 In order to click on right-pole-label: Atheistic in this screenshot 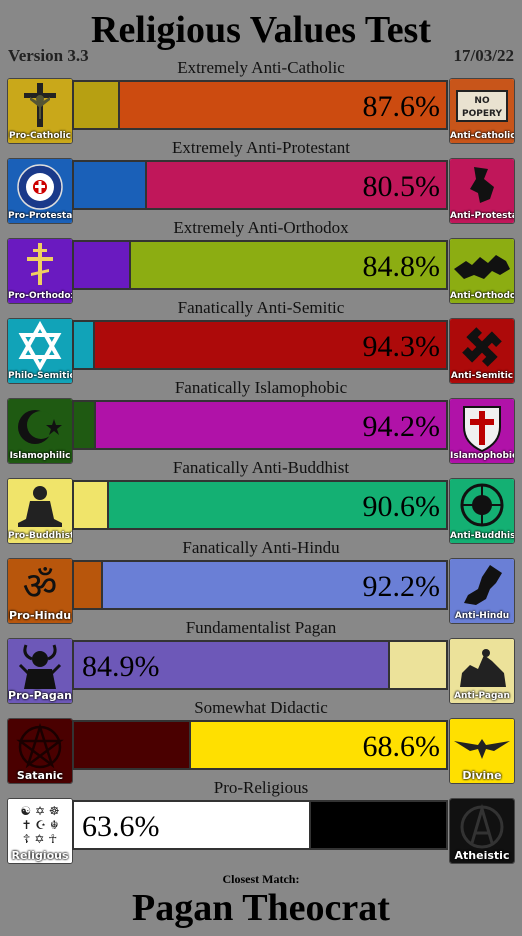, I will do `click(482, 855)`.